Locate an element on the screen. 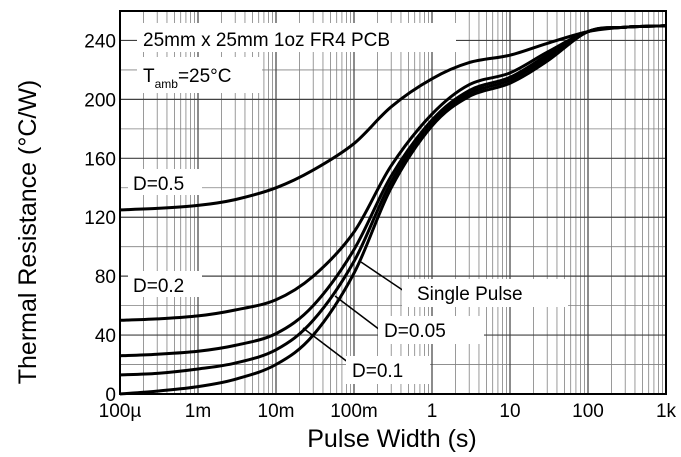 The height and width of the screenshot is (457, 681). label-d01-box is located at coordinates (388, 370).